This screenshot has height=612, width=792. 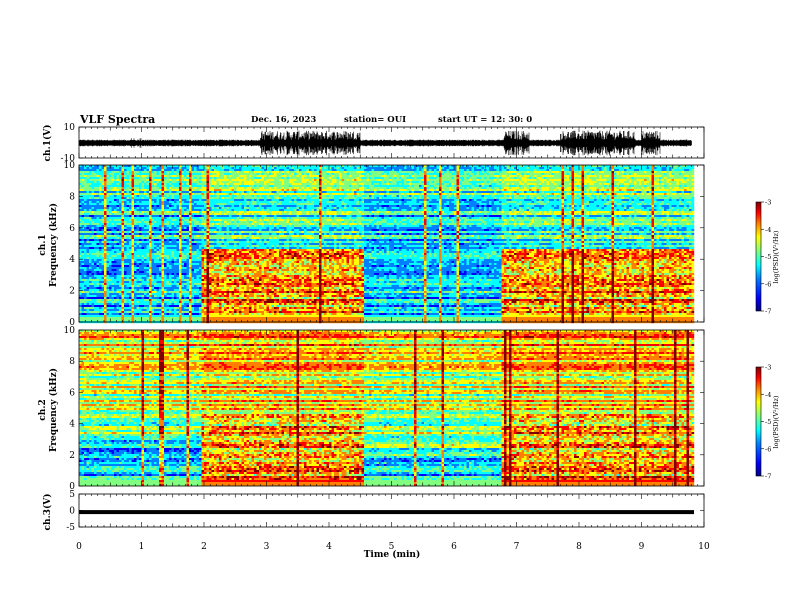 What do you see at coordinates (485, 120) in the screenshot?
I see `start-time-label: start UT = 12: 30: 0` at bounding box center [485, 120].